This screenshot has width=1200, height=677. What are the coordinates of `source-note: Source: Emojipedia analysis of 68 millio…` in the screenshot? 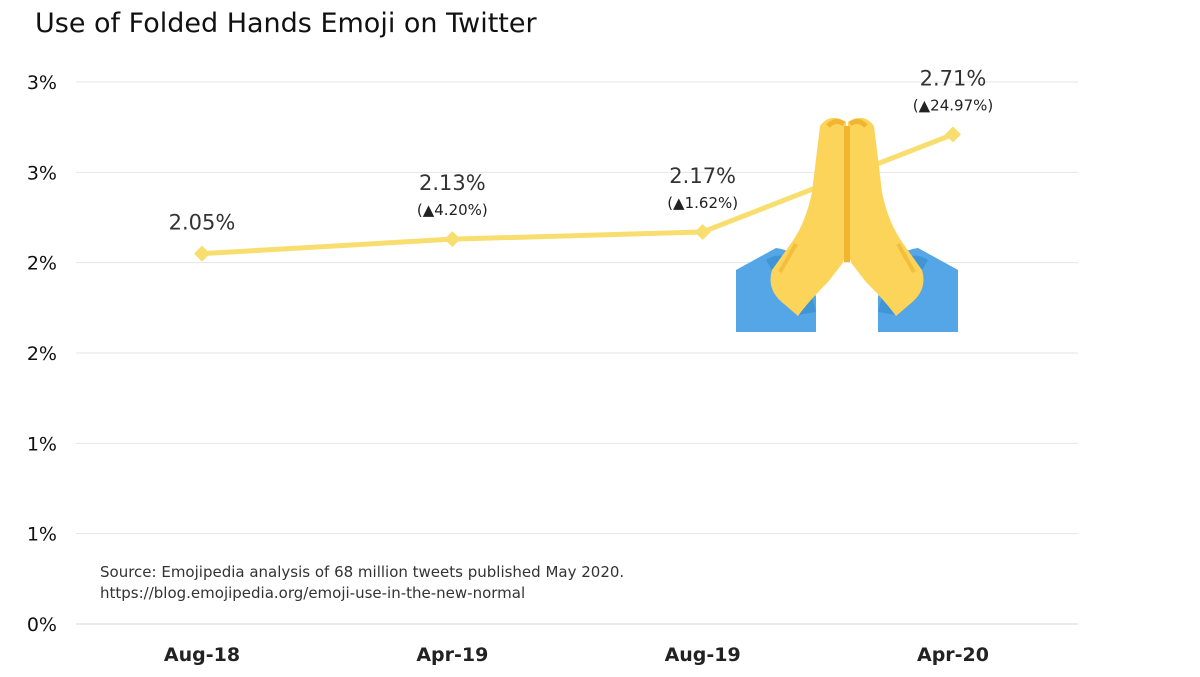 It's located at (362, 572).